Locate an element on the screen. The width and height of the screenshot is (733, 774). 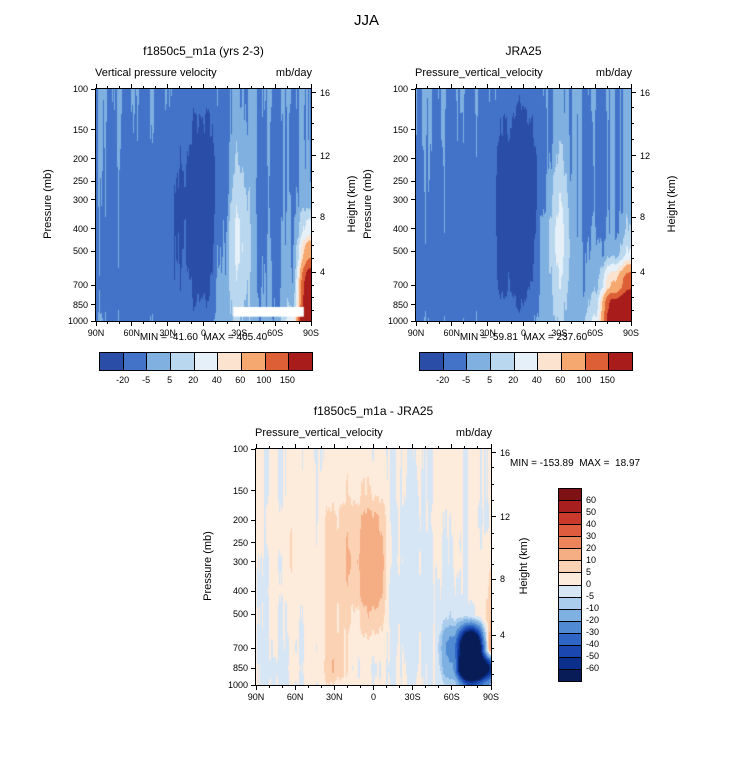
variable-label: Vertical pressure velocity is located at coordinates (156, 73).